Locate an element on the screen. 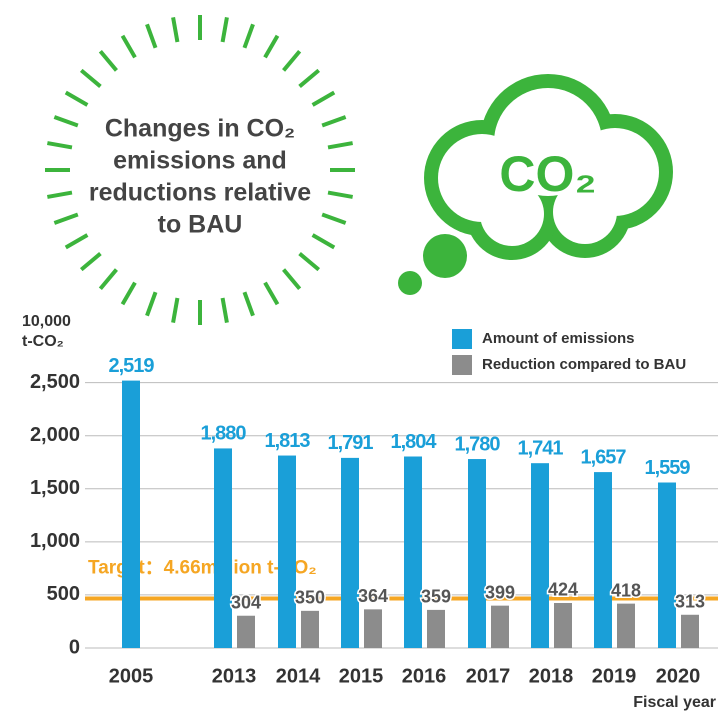 The width and height of the screenshot is (725, 713). y-tick-label: 1,500 is located at coordinates (55, 488).